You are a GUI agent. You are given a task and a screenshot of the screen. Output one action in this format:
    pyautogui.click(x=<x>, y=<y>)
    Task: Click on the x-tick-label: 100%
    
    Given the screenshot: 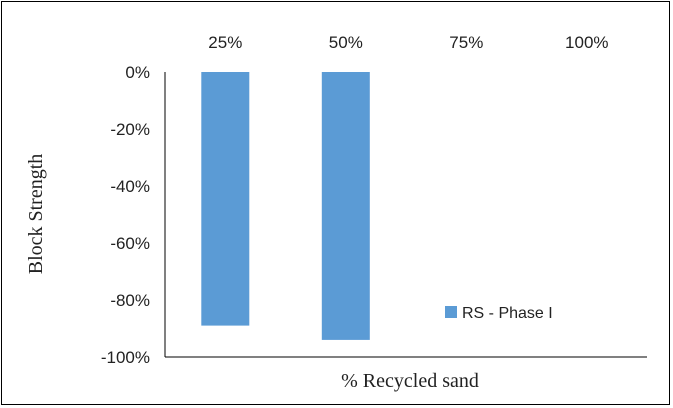 What is the action you would take?
    pyautogui.click(x=586, y=42)
    